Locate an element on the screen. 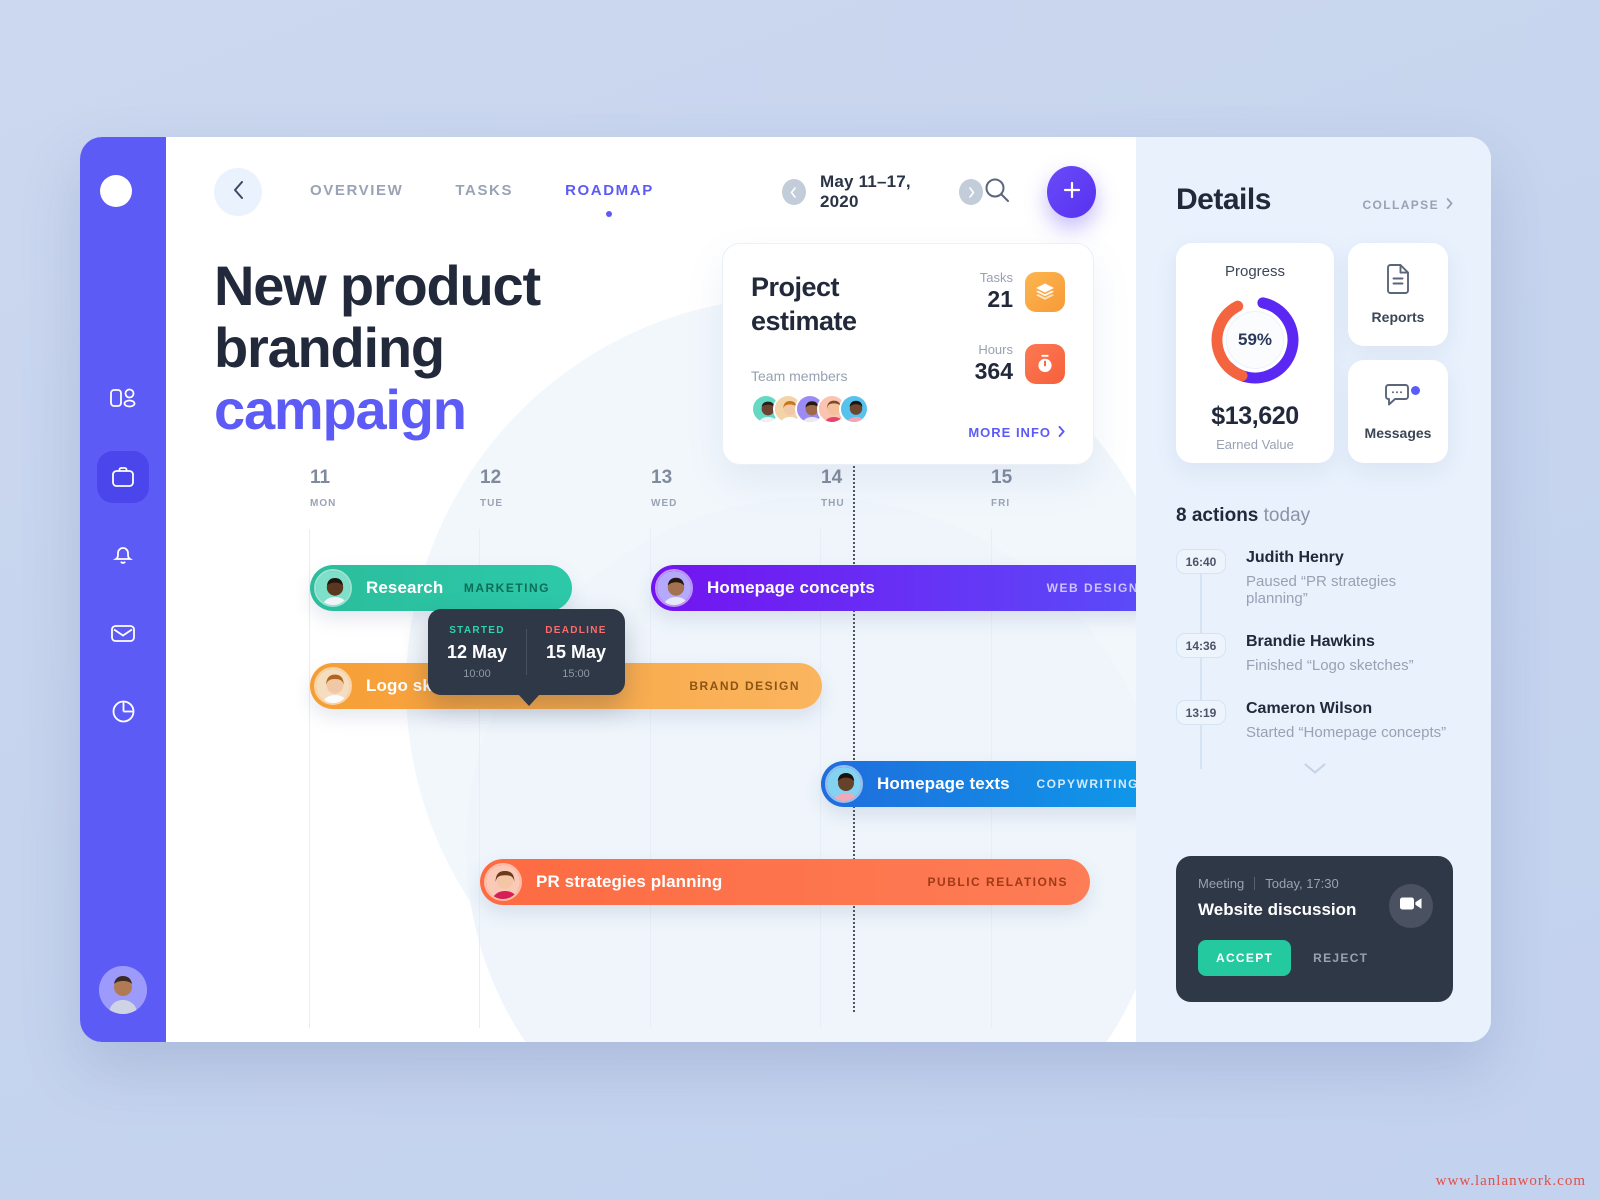  messages-card: Messages is located at coordinates (1398, 411).